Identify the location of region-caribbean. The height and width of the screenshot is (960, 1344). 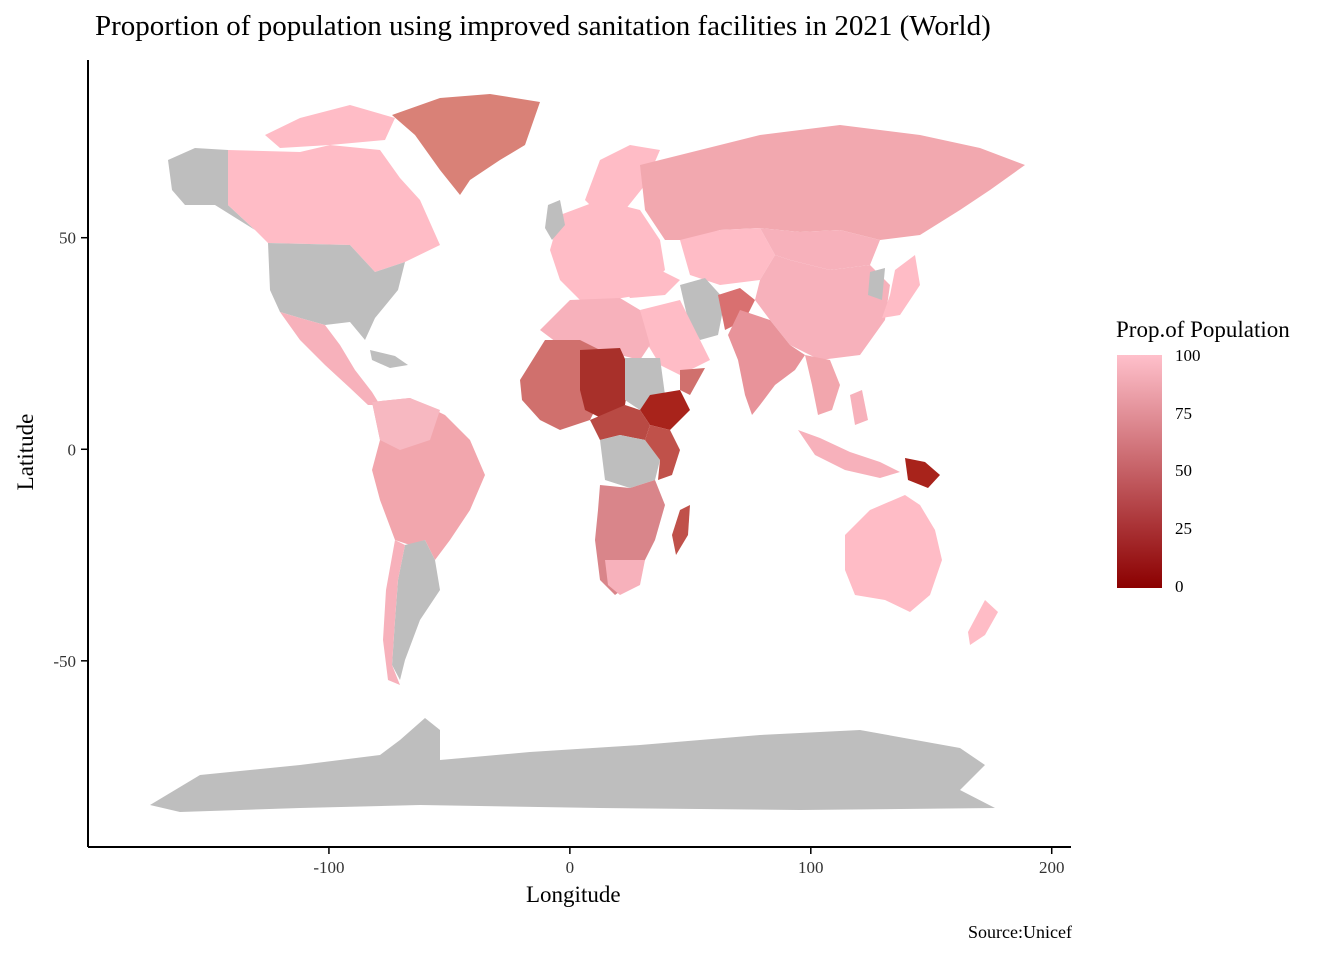
(389, 359).